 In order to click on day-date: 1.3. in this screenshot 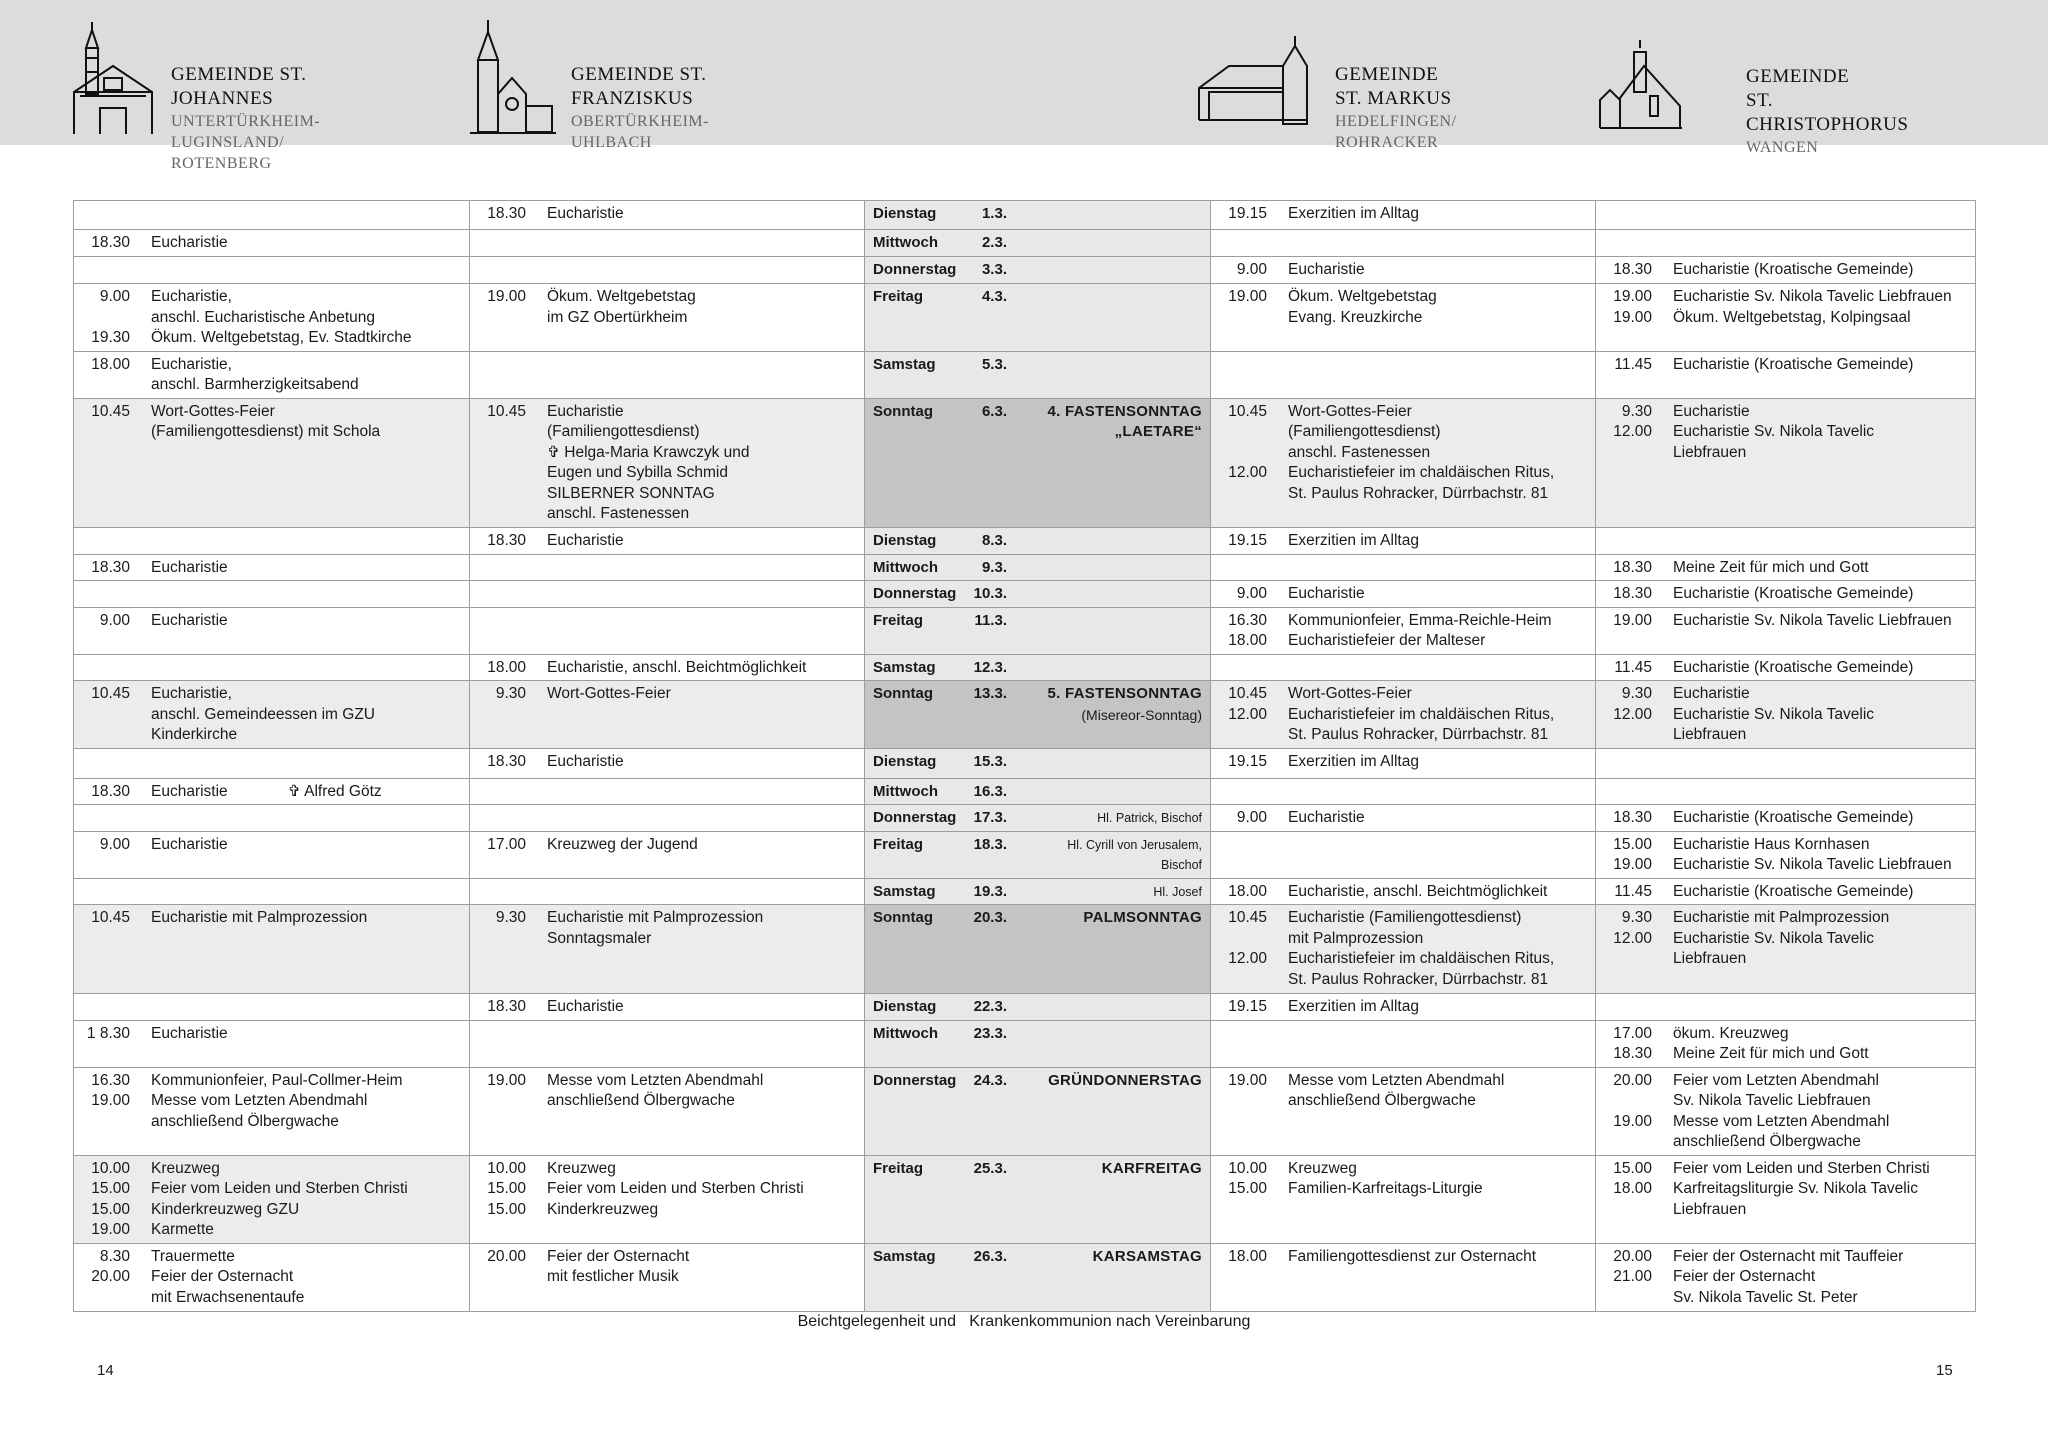, I will do `click(994, 213)`.